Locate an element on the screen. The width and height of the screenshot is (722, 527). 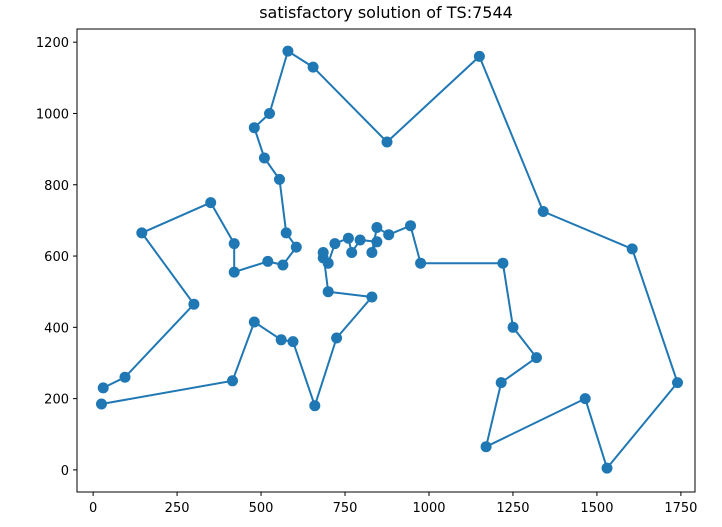
y-tick-label: 200 is located at coordinates (56, 400).